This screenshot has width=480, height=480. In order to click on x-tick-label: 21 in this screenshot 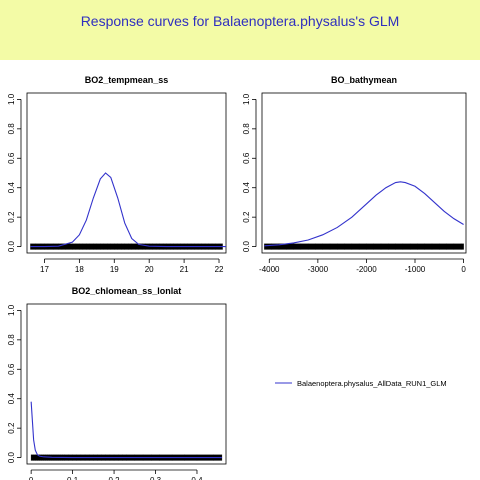, I will do `click(184, 269)`.